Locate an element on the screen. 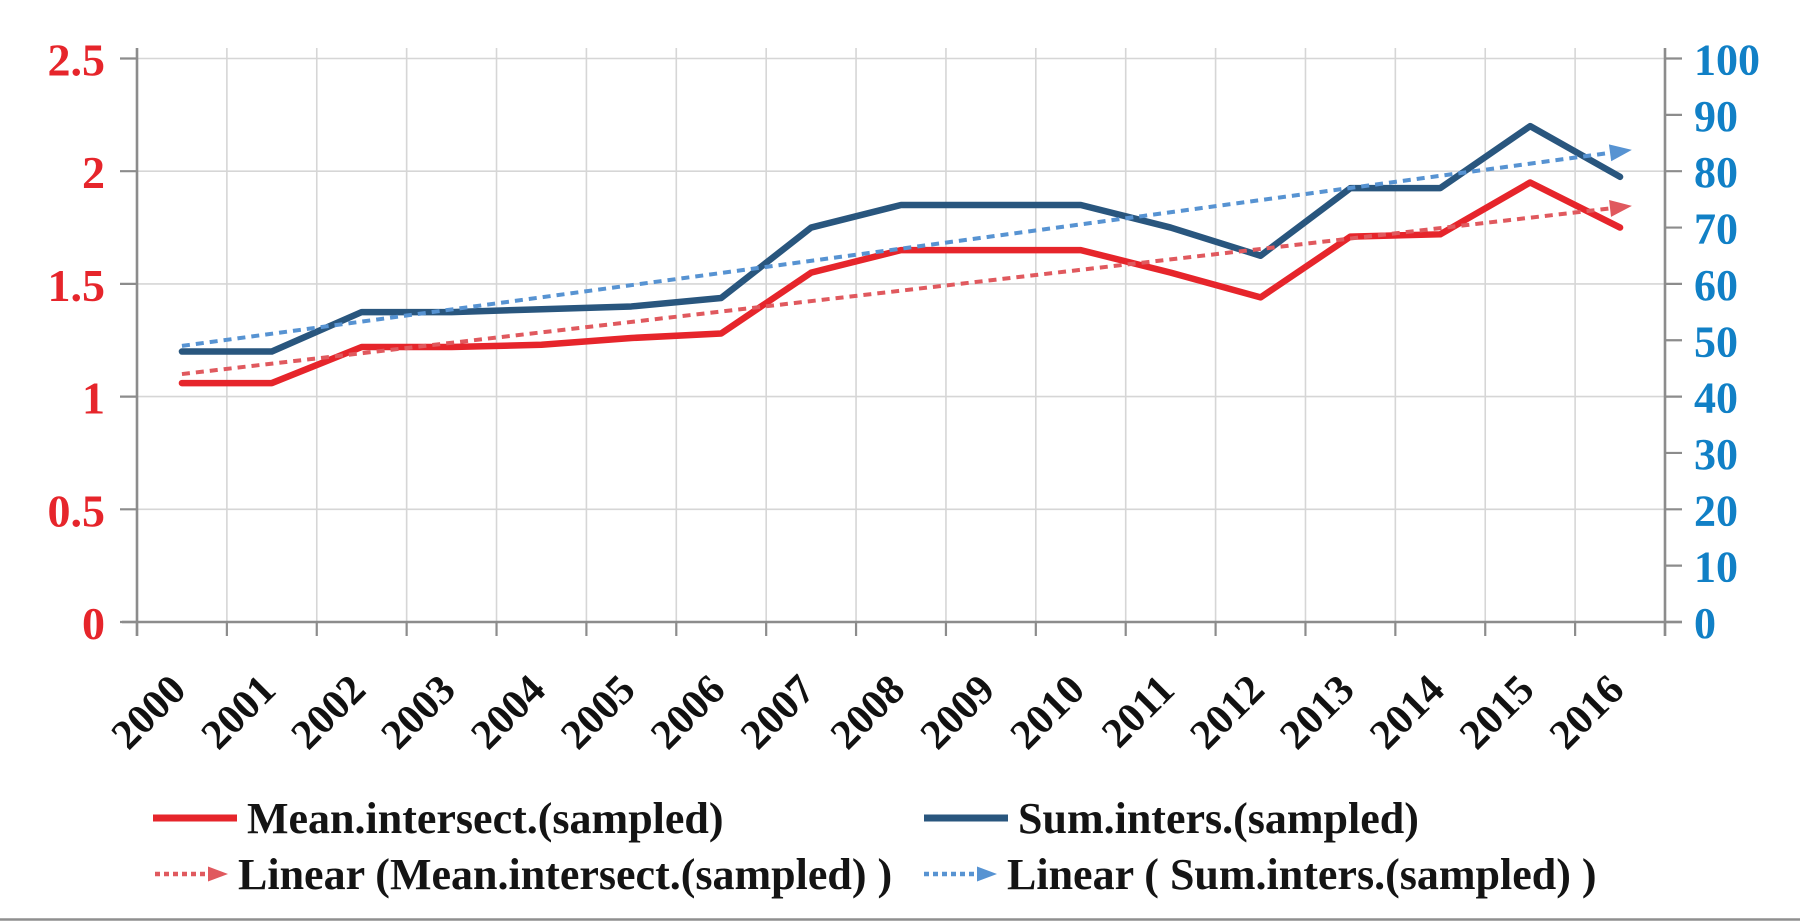  legend-arrow-sum-icon is located at coordinates (987, 874).